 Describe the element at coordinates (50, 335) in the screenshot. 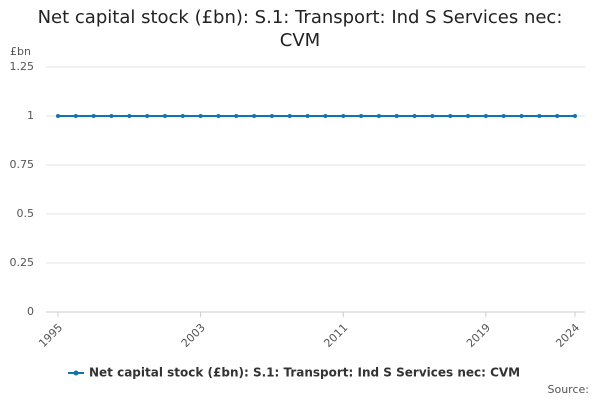

I see `x-tick-label: 1995` at that location.